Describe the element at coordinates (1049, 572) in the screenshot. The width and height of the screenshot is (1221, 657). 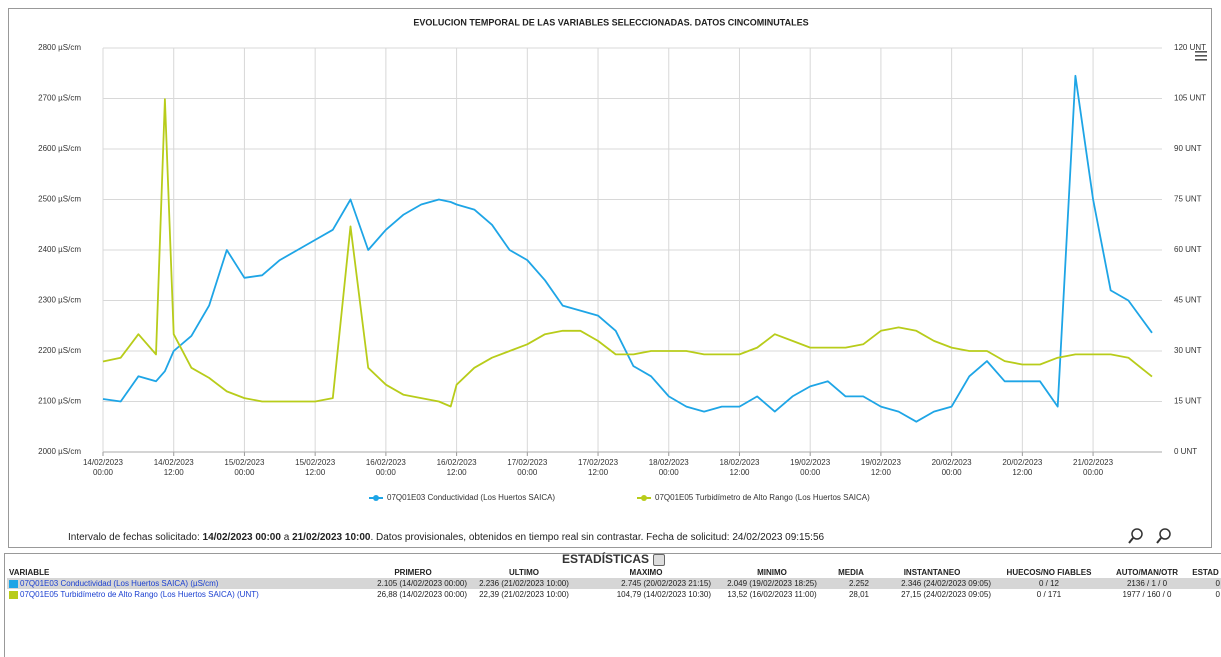
I see `column-header: HUECOS/NO FIABLES` at that location.